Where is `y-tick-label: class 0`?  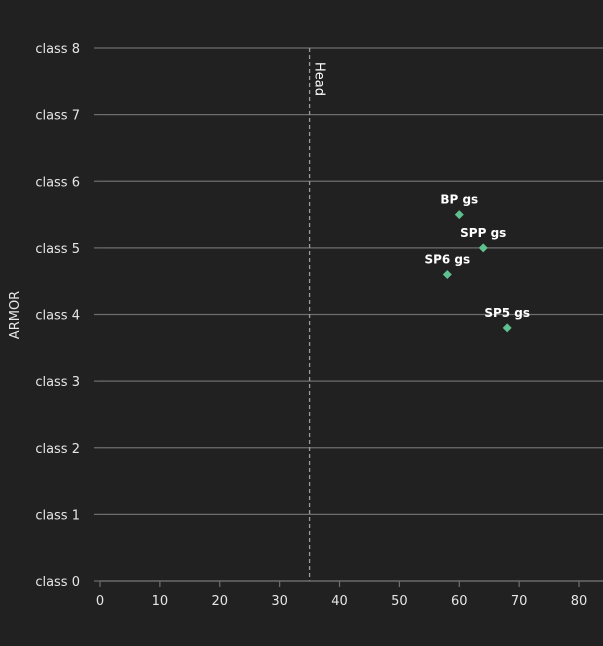 y-tick-label: class 0 is located at coordinates (57, 582).